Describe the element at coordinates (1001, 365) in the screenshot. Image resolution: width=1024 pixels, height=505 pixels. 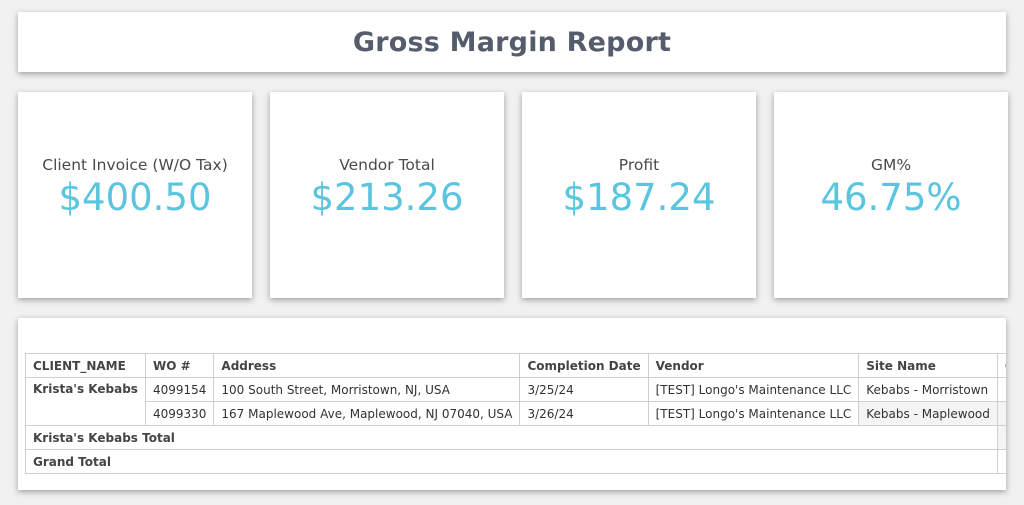
I see `column-header-client: Clien` at that location.